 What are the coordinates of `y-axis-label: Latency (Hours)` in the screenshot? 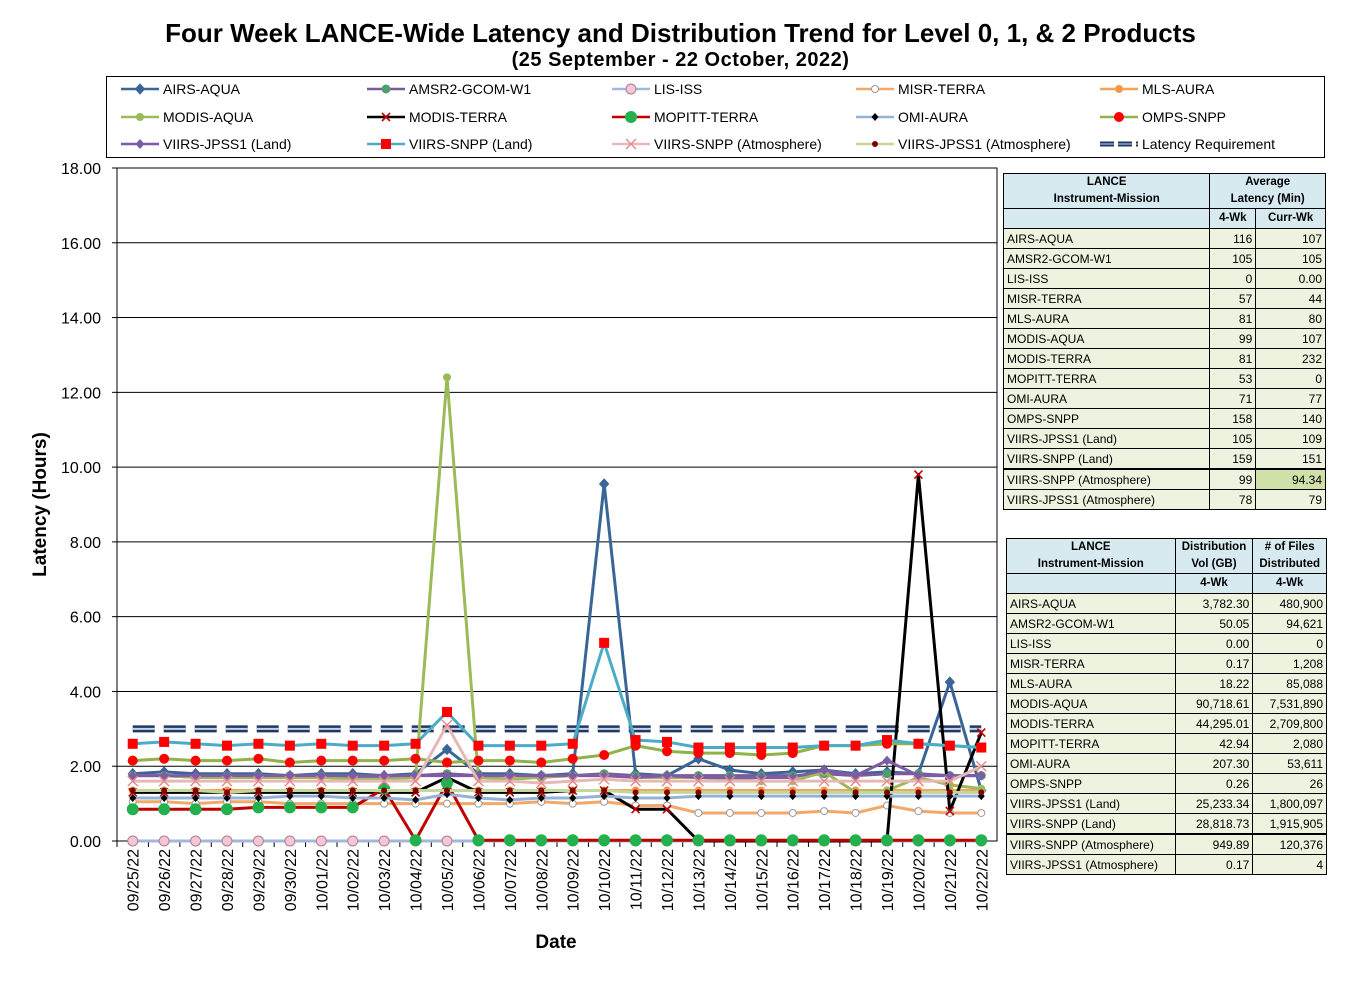 It's located at (40, 504).